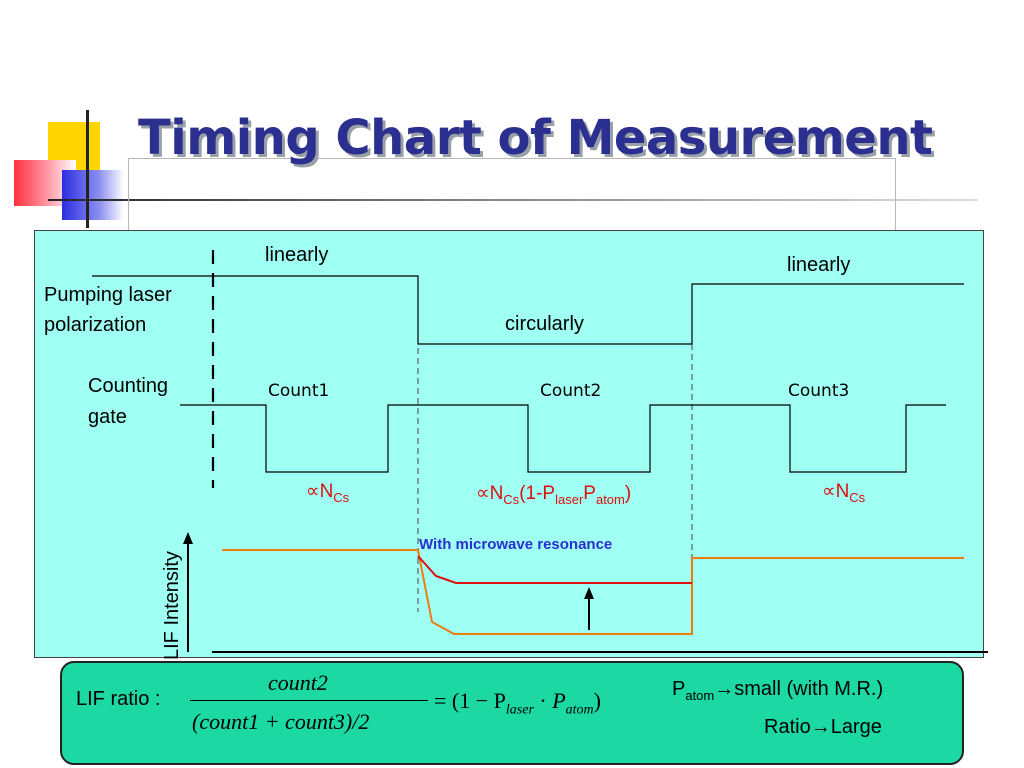 The width and height of the screenshot is (1024, 768). I want to click on formula-rhs: = (1 − Plaser · Patom), so click(517, 703).